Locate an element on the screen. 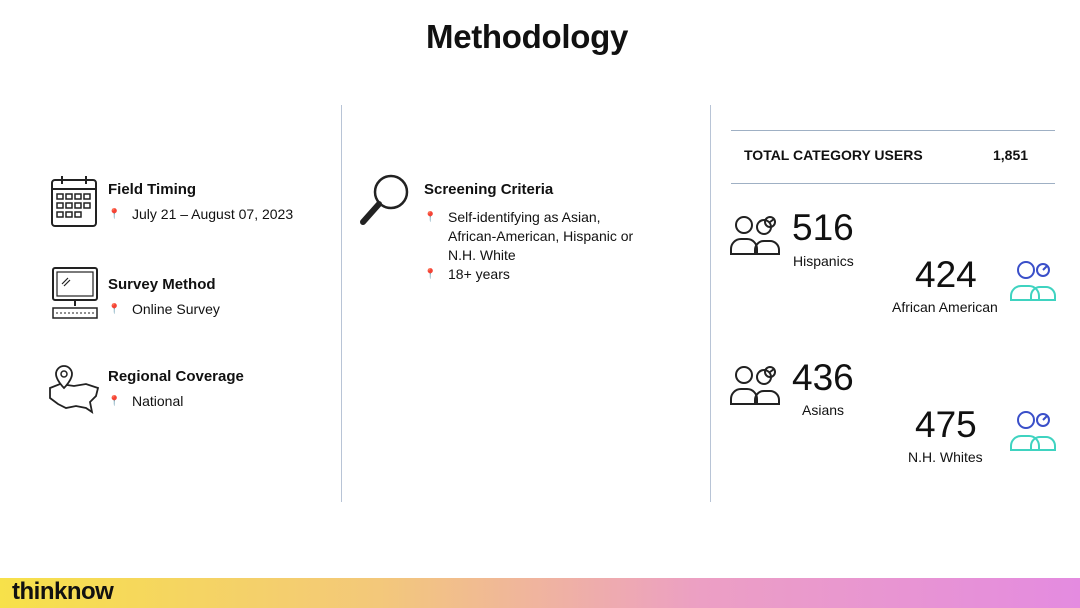  screening-bullet-2: 📍 18+ years is located at coordinates (467, 274).